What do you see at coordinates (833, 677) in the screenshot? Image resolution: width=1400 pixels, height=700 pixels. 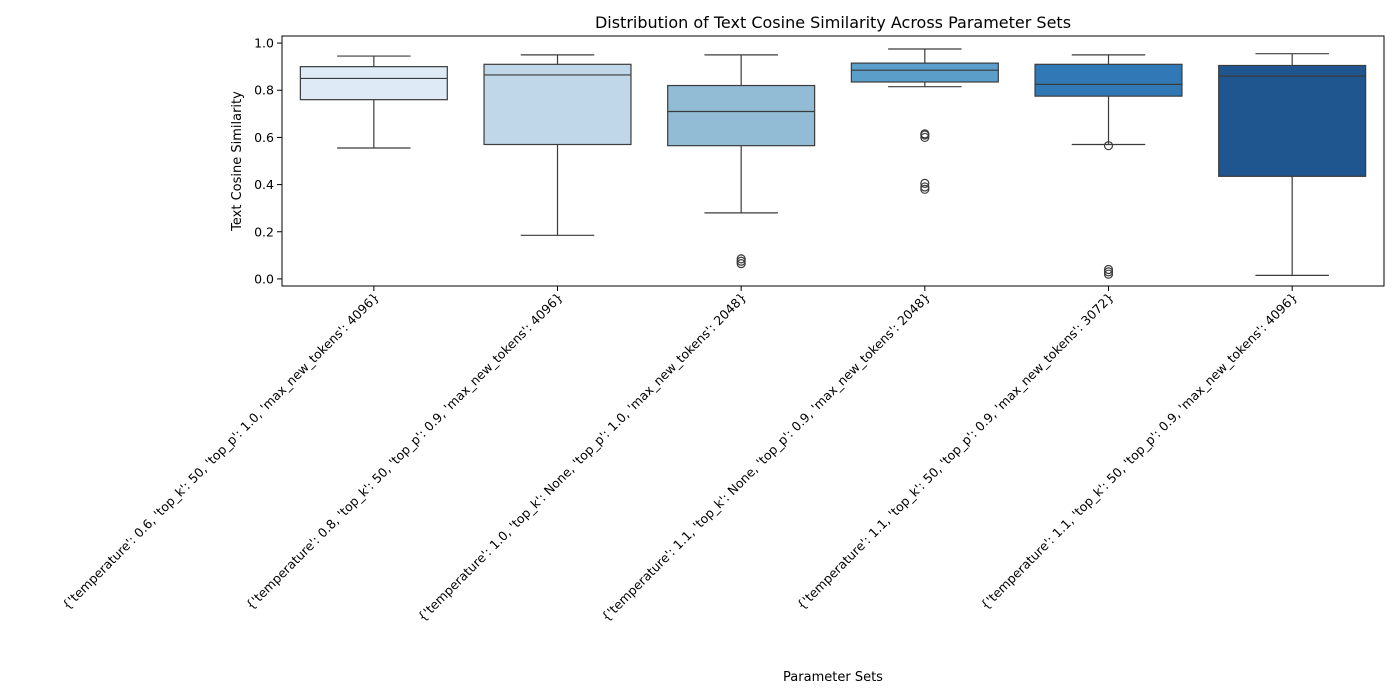 I see `x-axis-label: Parameter Sets` at bounding box center [833, 677].